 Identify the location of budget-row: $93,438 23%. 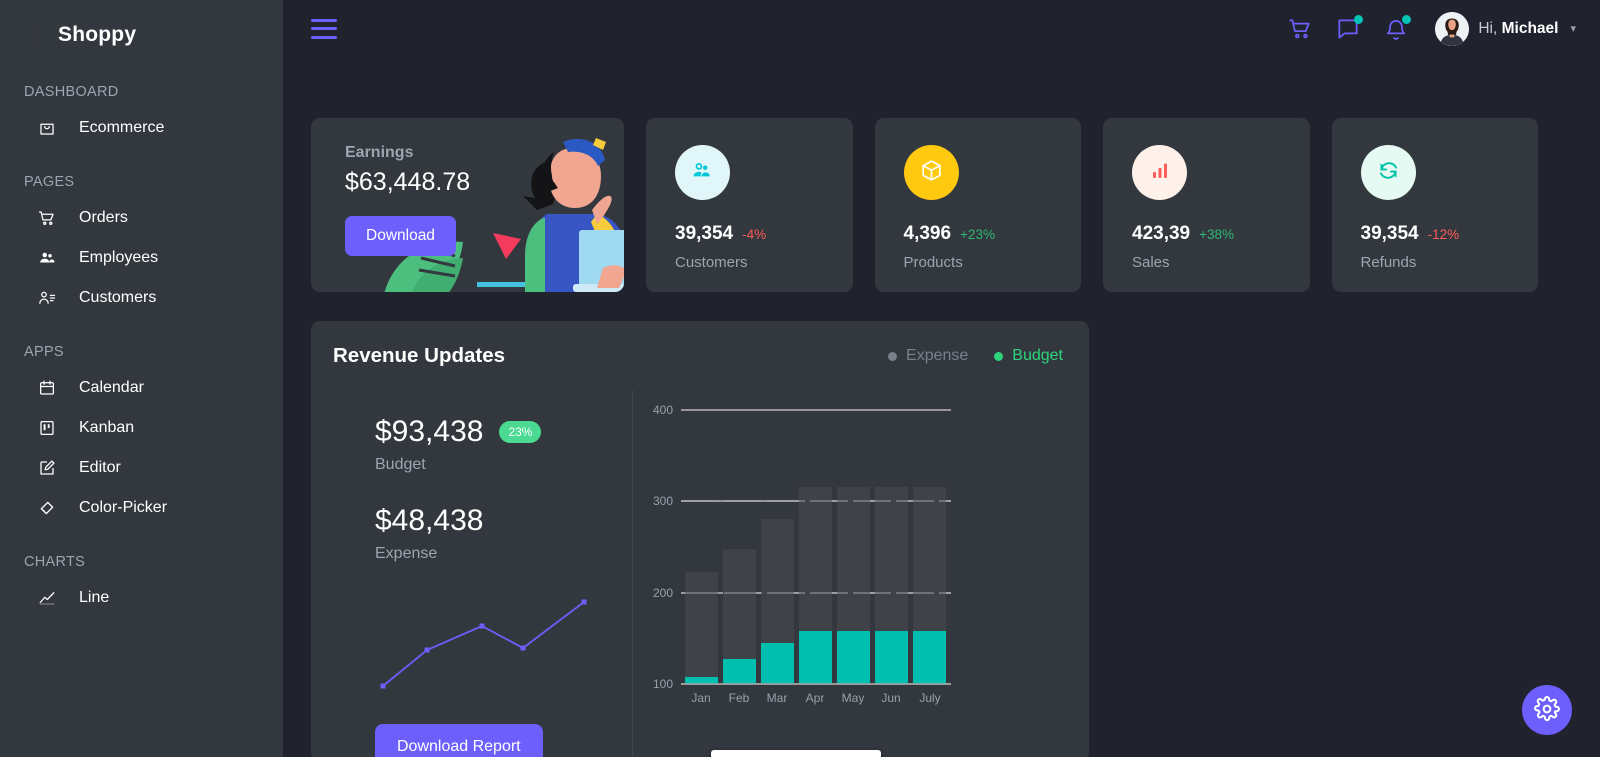
(503, 432).